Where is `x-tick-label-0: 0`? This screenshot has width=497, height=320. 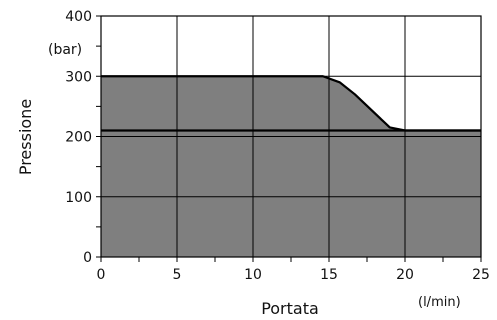 x-tick-label-0: 0 is located at coordinates (101, 275).